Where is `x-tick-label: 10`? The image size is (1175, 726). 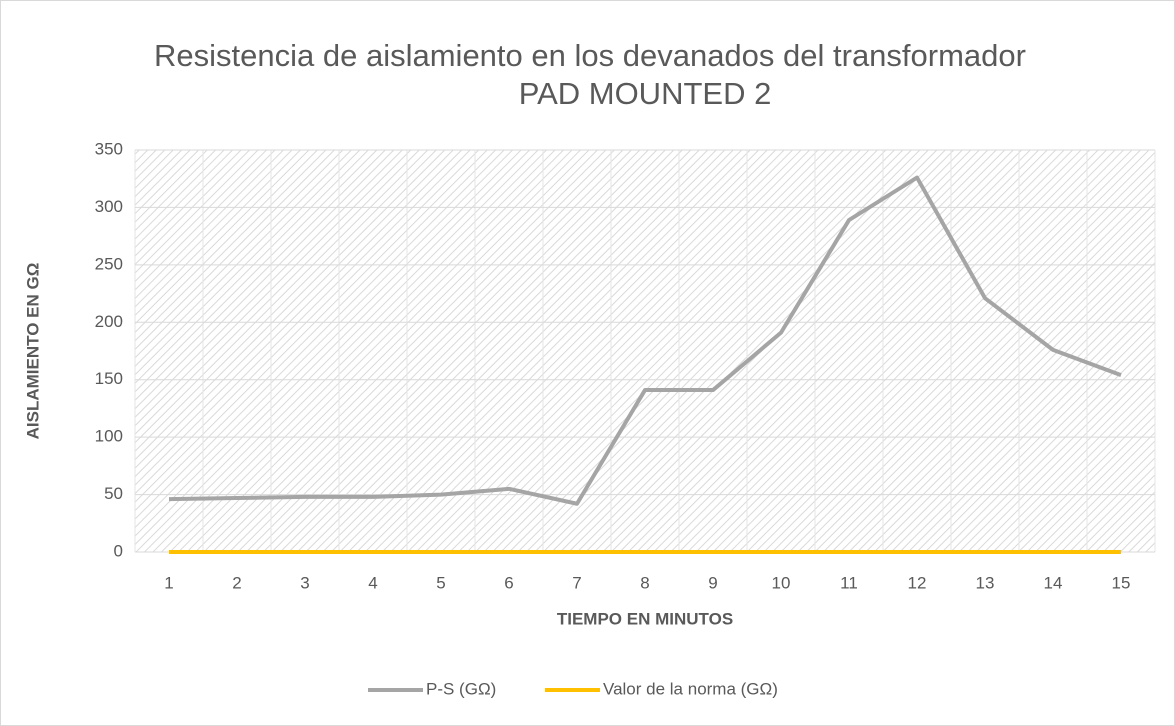
x-tick-label: 10 is located at coordinates (781, 582).